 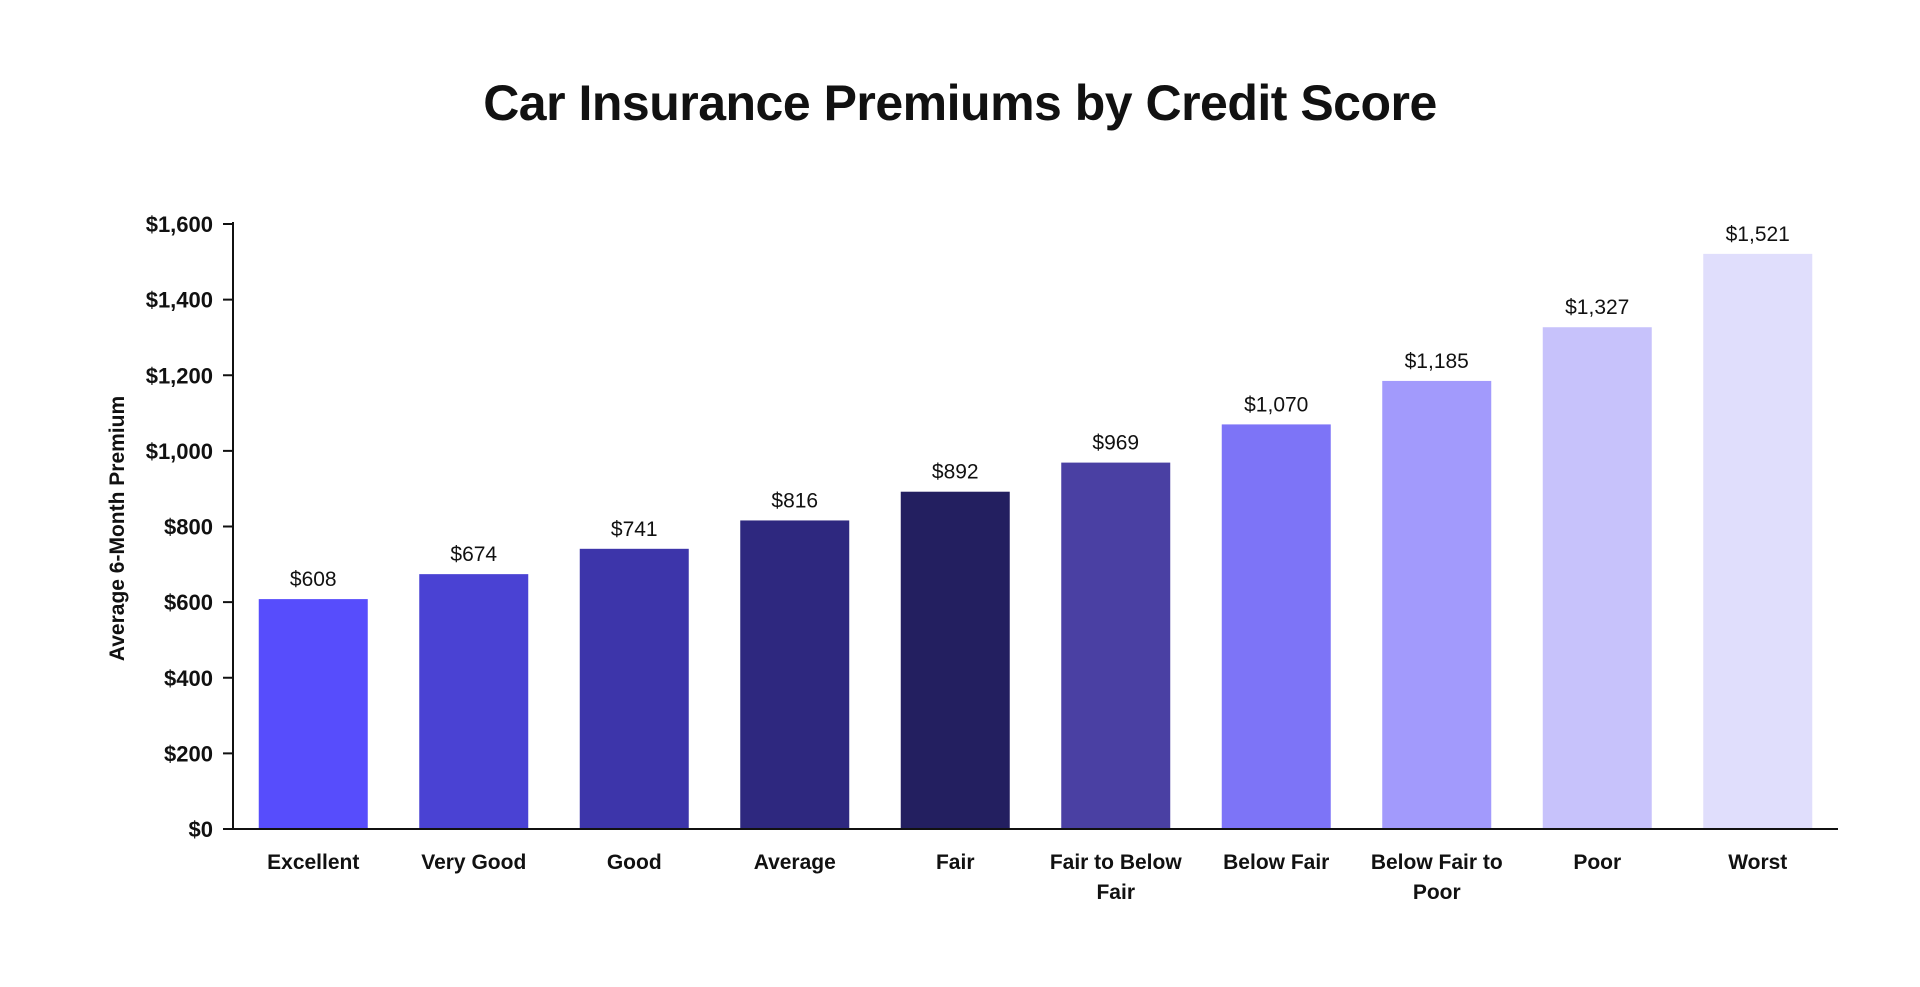 What do you see at coordinates (634, 529) in the screenshot?
I see `bar-value-label: $741` at bounding box center [634, 529].